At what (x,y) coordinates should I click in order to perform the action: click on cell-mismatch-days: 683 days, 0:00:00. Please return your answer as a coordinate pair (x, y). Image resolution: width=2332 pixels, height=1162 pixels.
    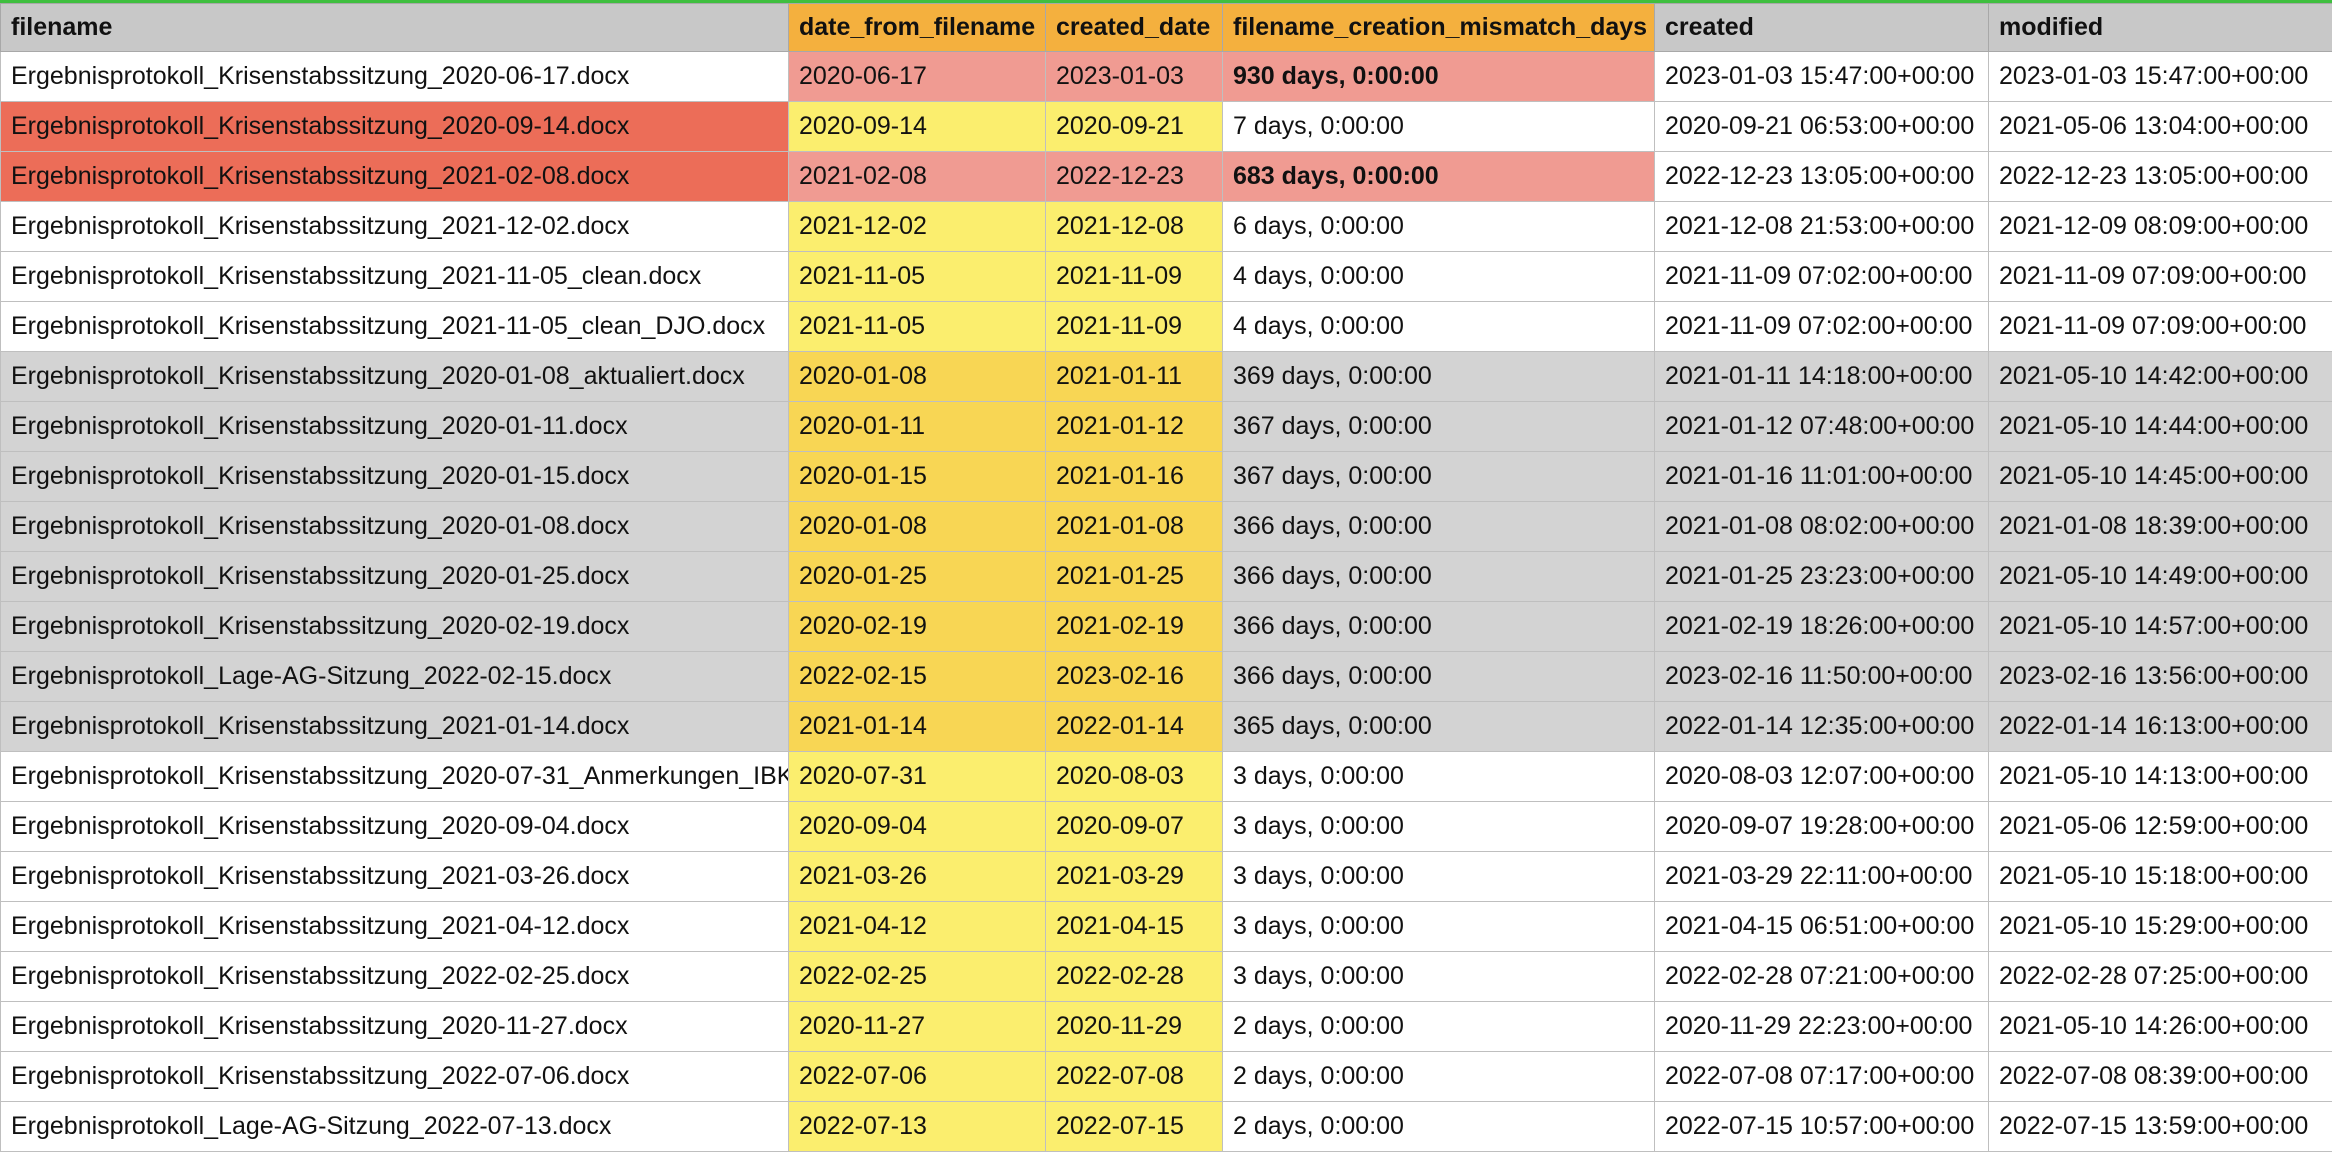
    Looking at the image, I should click on (1438, 176).